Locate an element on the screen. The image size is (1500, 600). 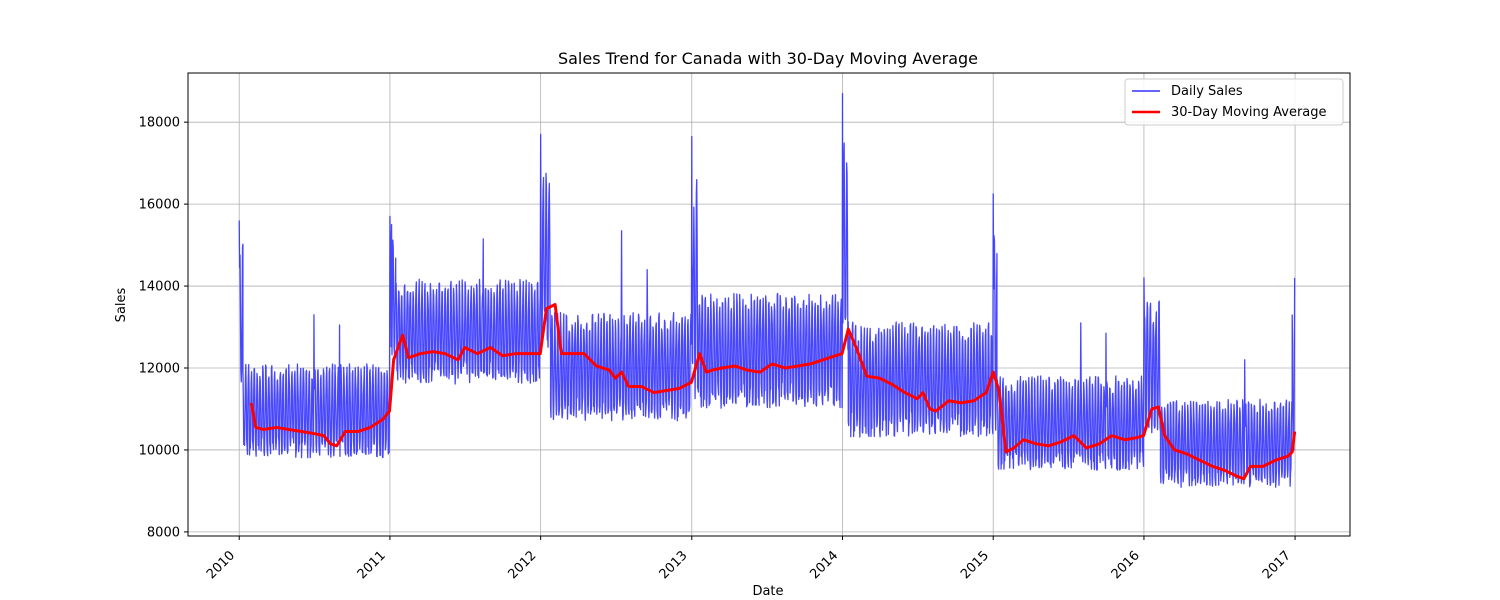
legend-box is located at coordinates (1234, 102).